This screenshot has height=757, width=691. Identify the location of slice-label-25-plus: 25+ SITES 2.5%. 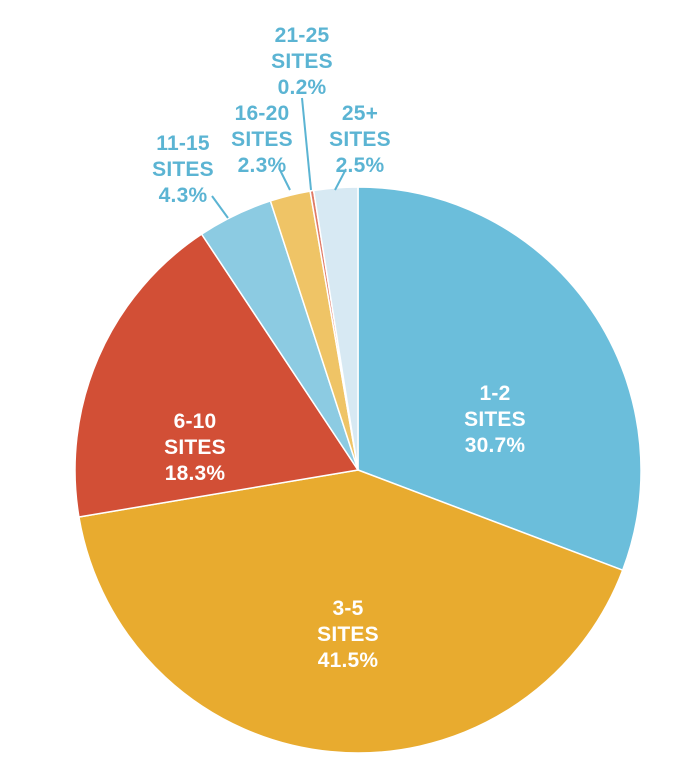
(360, 139).